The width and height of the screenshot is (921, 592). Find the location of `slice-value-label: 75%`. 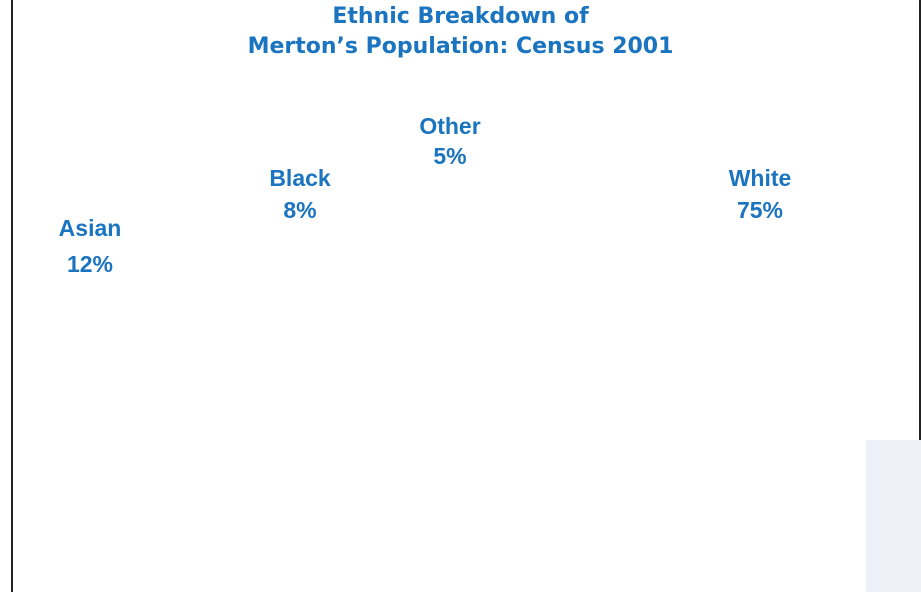

slice-value-label: 75% is located at coordinates (760, 210).